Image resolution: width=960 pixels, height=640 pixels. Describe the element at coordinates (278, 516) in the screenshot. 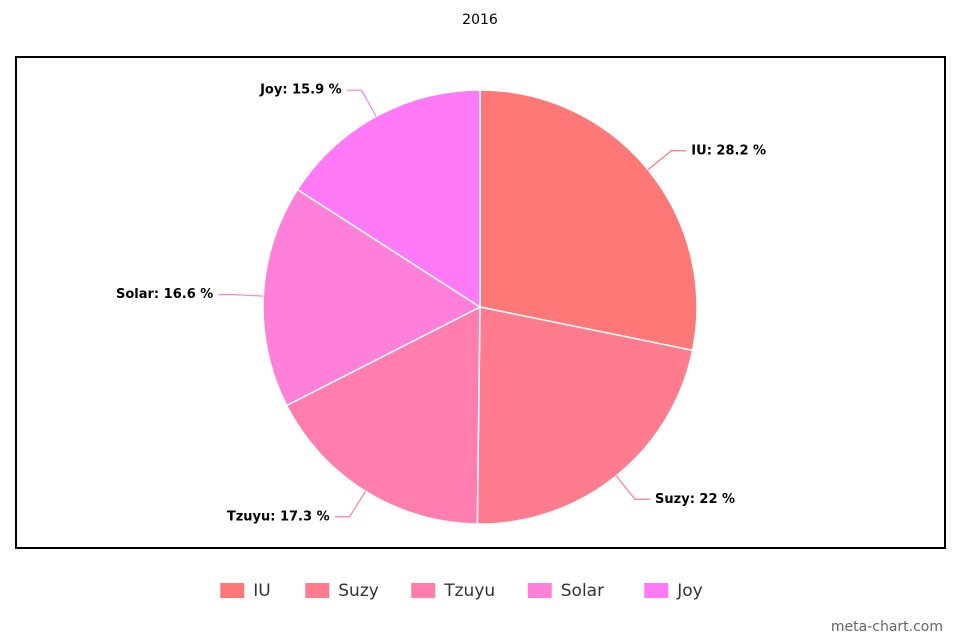

I see `data-label: Tzuyu: 17.3 %` at that location.